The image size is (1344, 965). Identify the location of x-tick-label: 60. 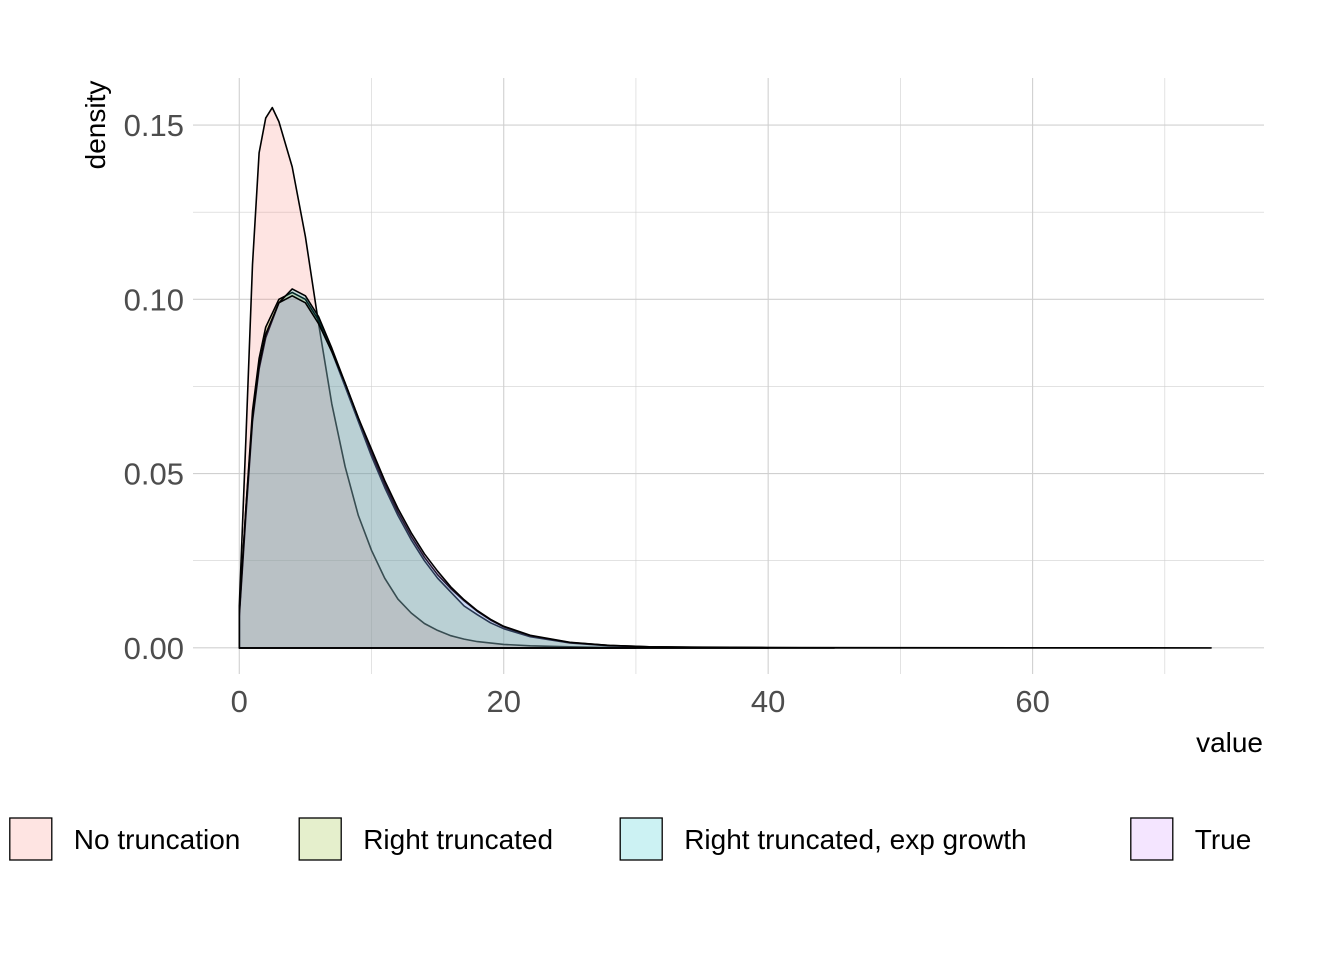
(1032, 701).